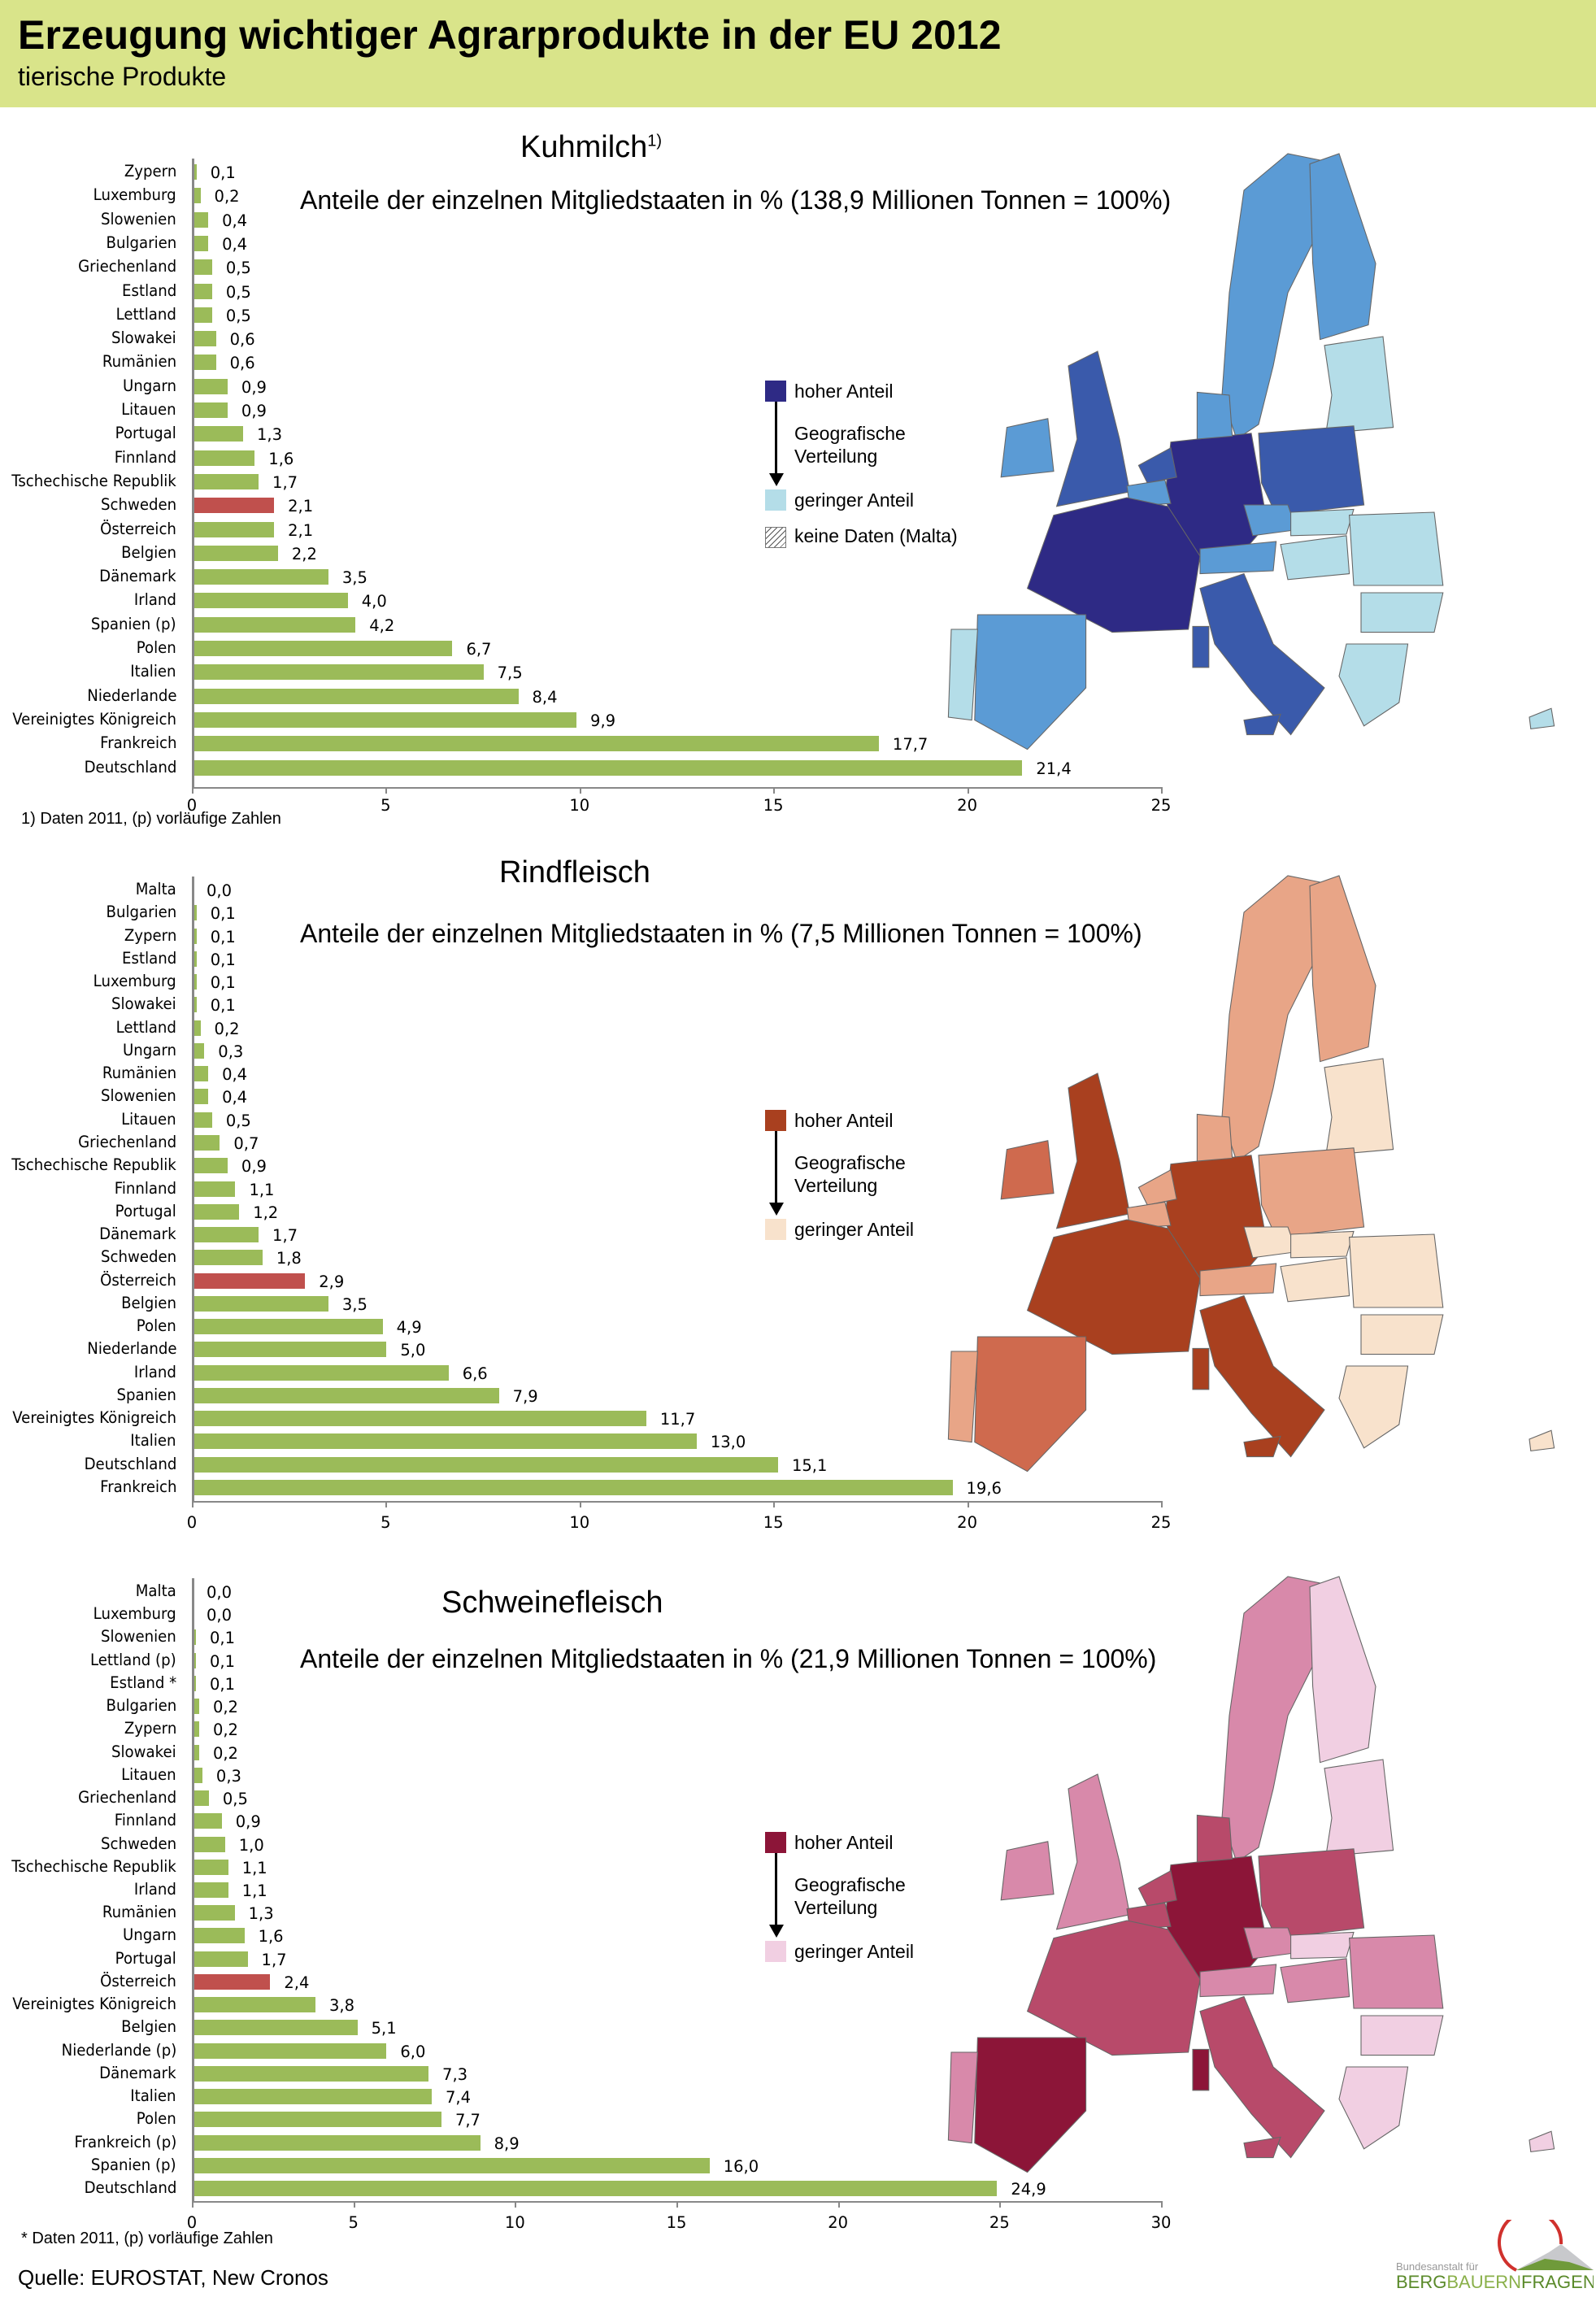  I want to click on map-region-nl, so click(1157, 465).